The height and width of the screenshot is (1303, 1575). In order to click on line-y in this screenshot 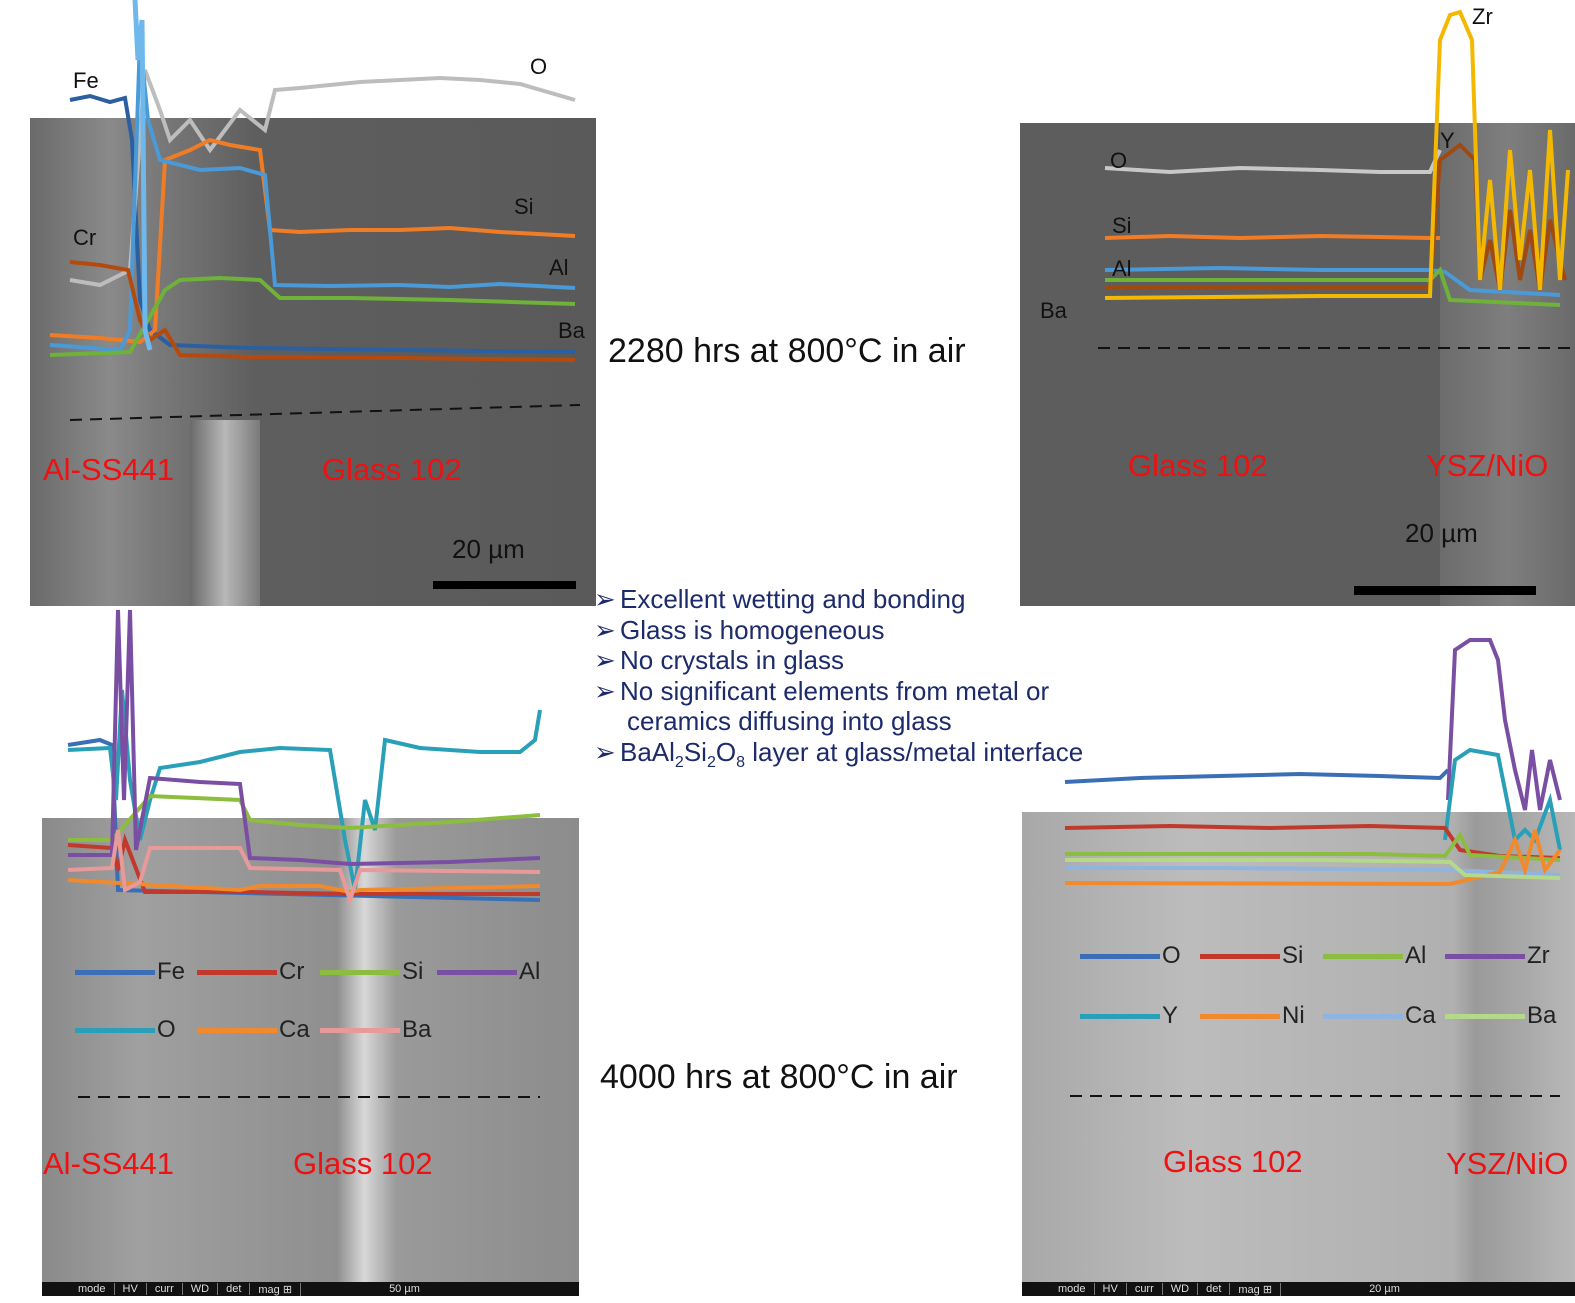, I will do `click(1502, 799)`.